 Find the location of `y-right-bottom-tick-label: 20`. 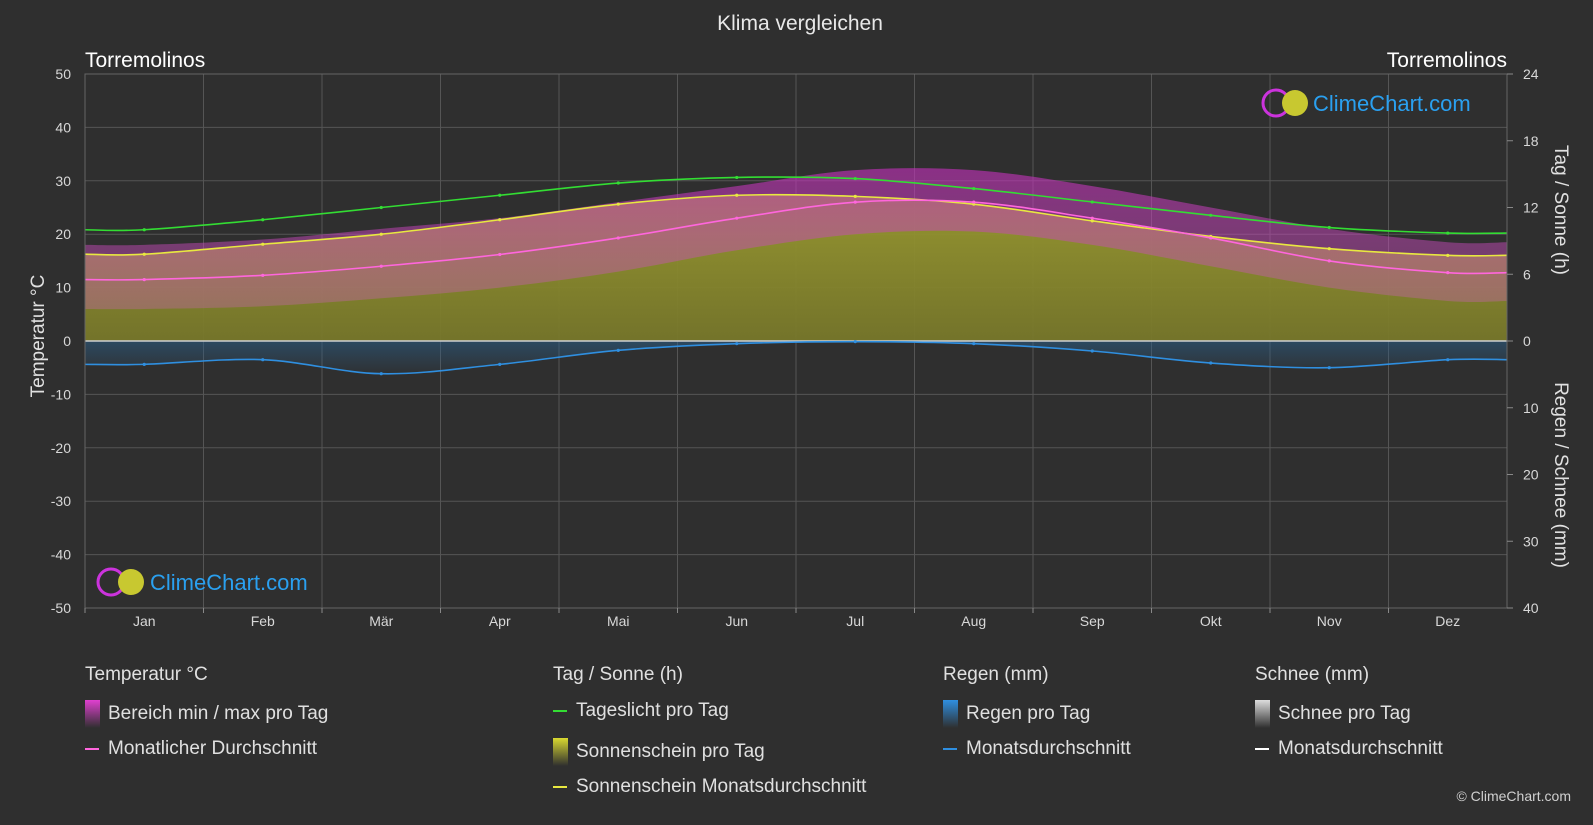

y-right-bottom-tick-label: 20 is located at coordinates (1531, 475).